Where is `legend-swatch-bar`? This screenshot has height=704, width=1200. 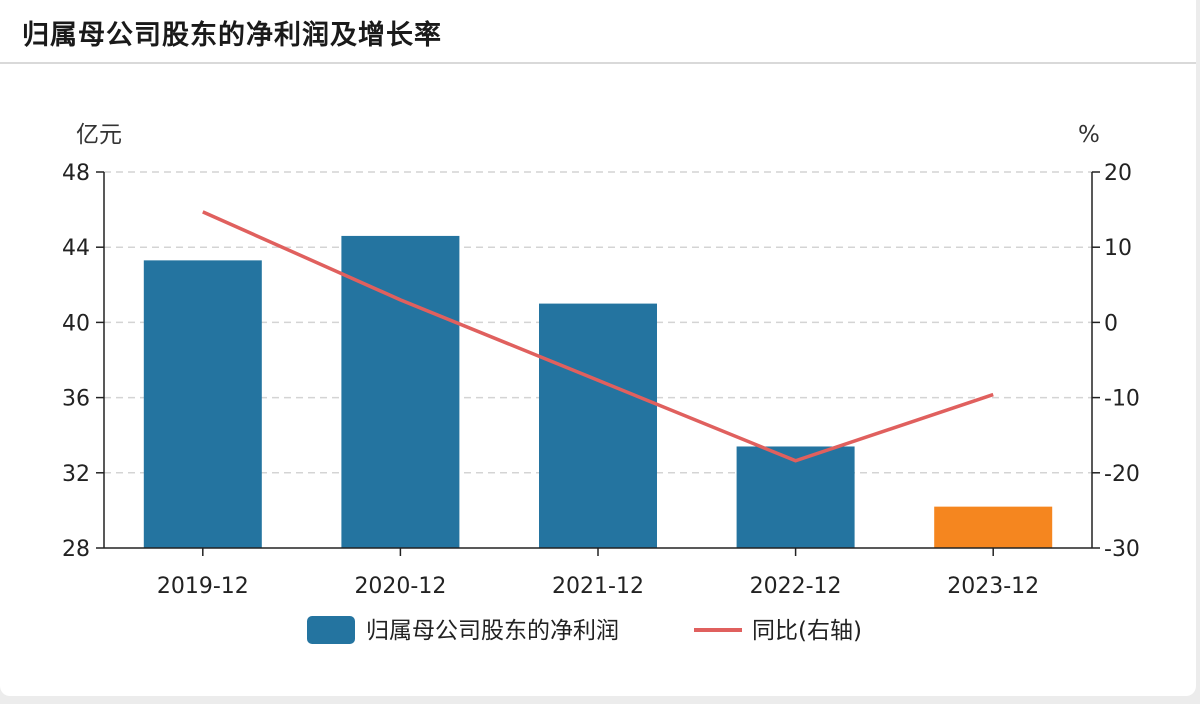 legend-swatch-bar is located at coordinates (331, 630).